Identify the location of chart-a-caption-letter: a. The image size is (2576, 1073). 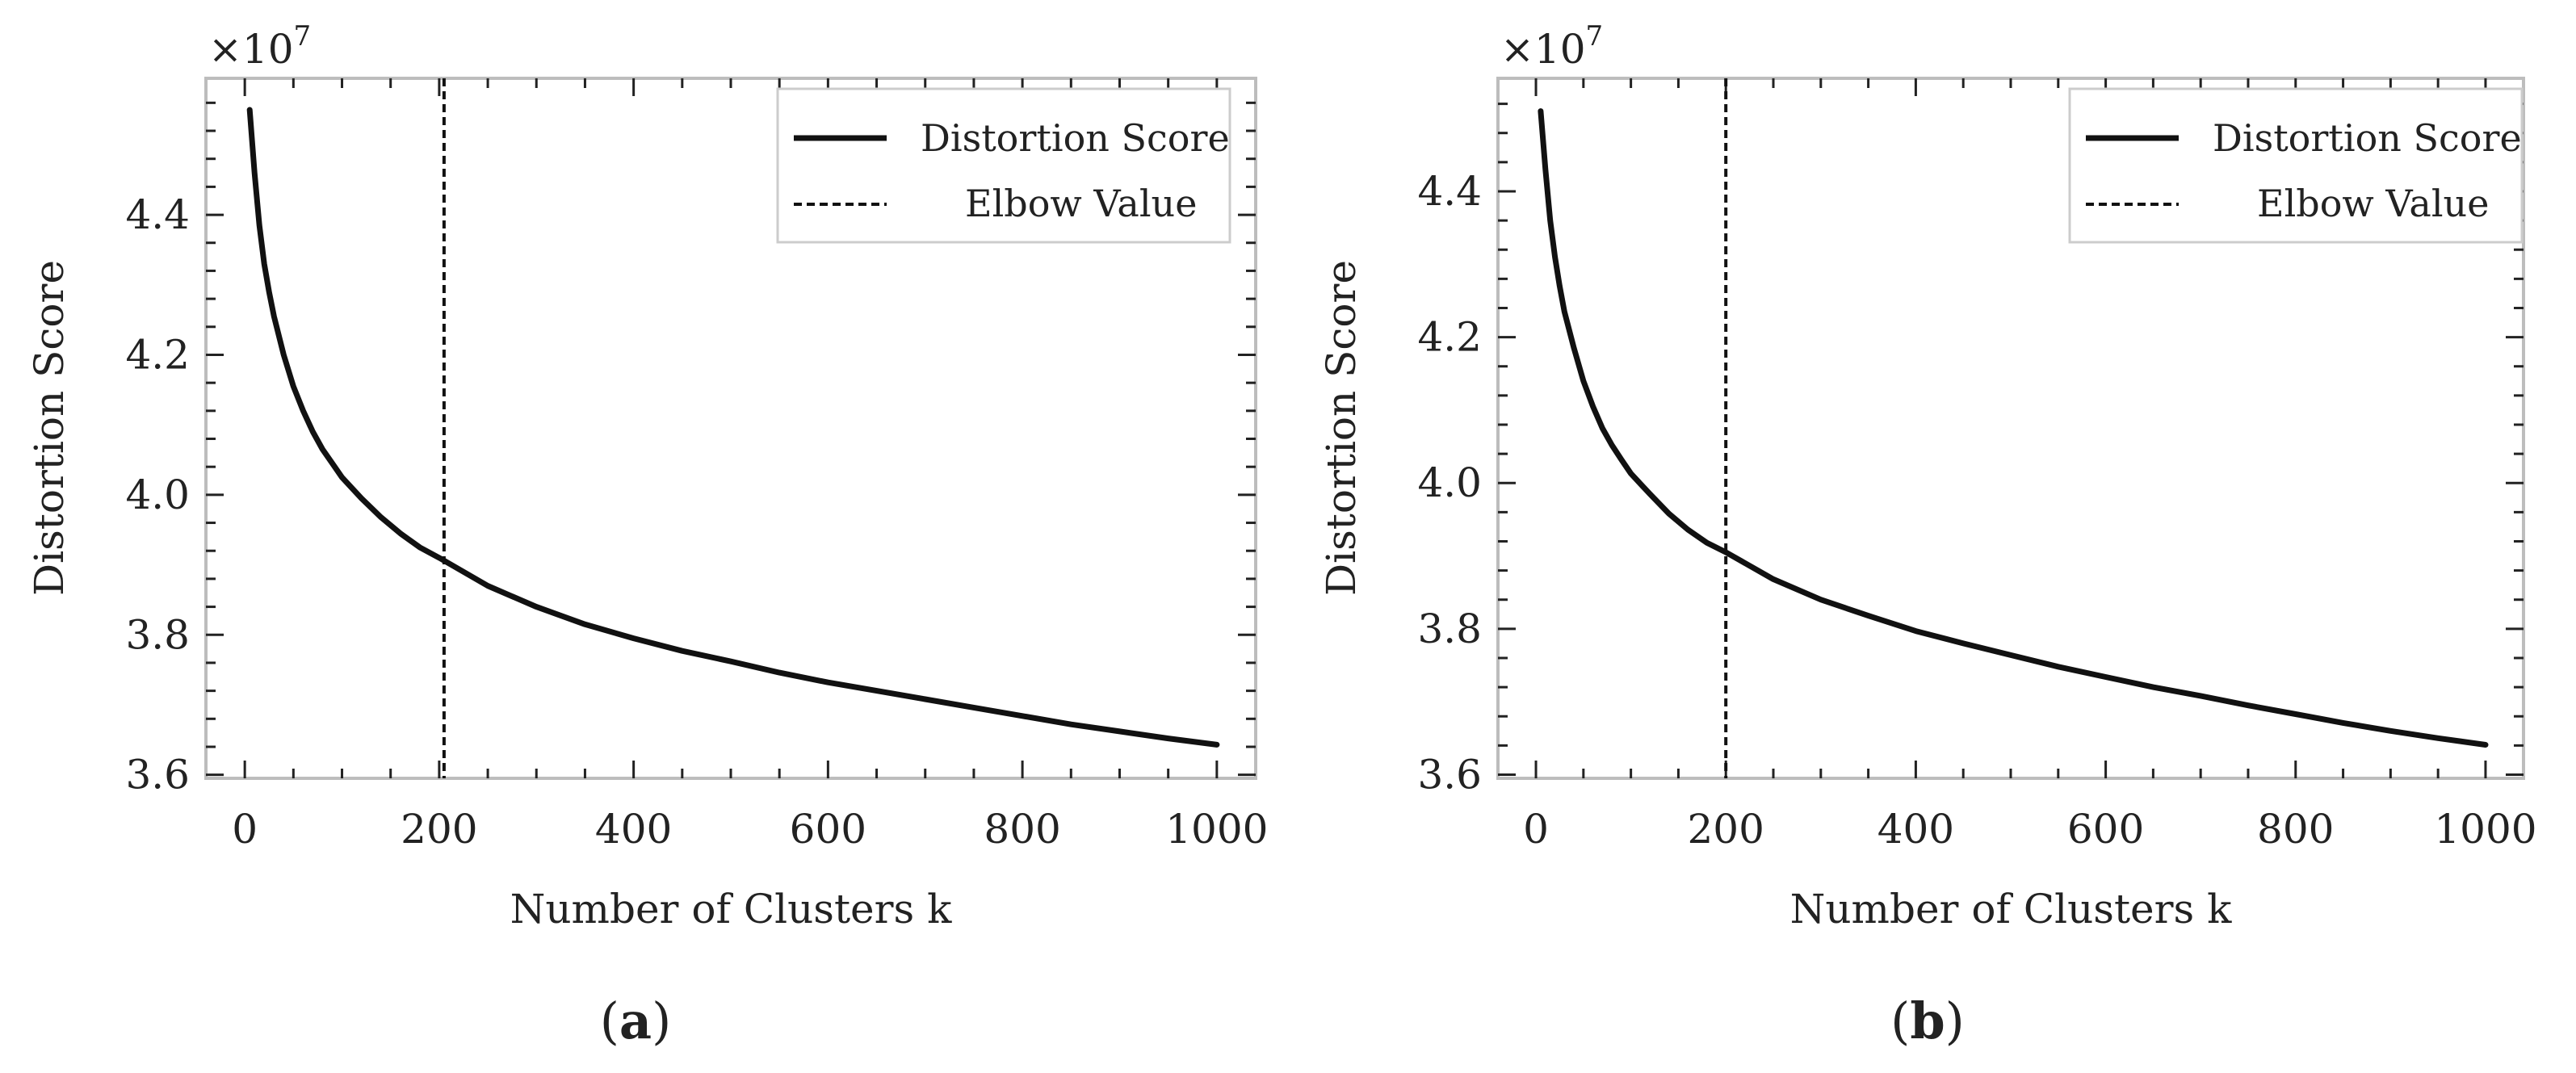
(635, 1020).